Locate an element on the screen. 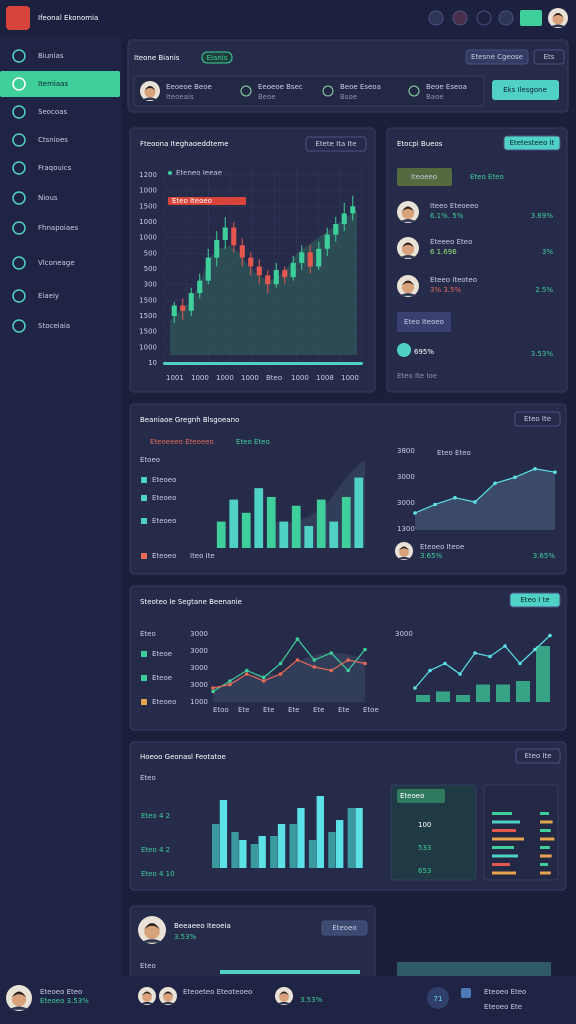 The height and width of the screenshot is (1024, 576). header-chip is located at coordinates (531, 18).